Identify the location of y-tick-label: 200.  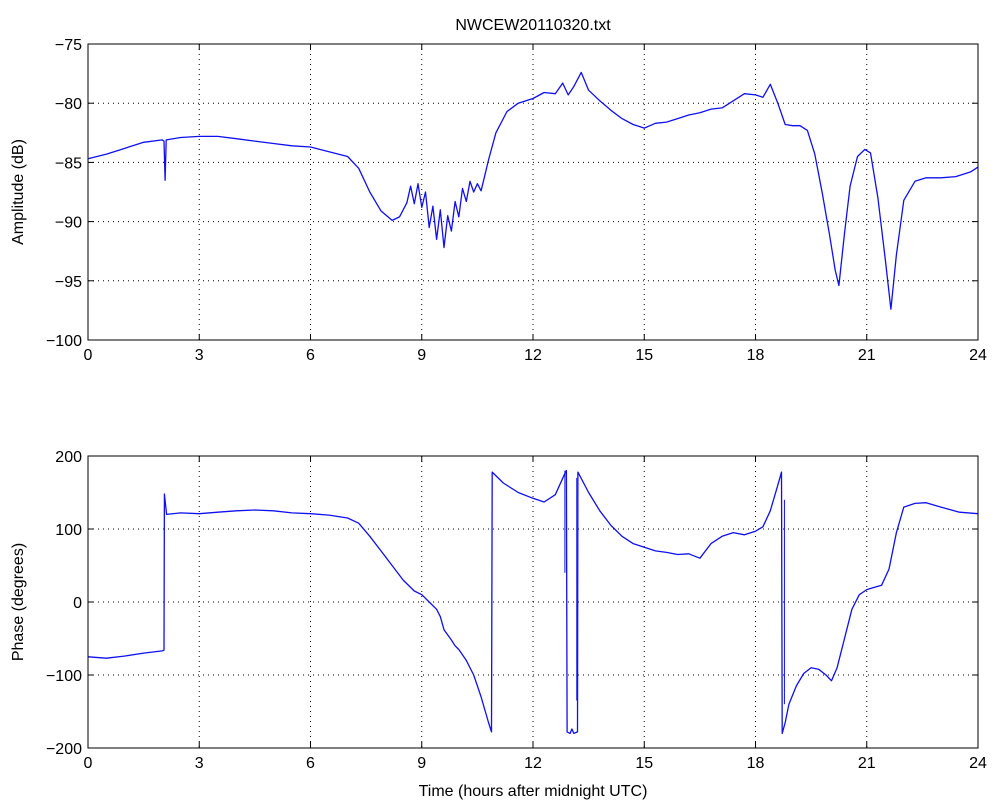
(68, 457).